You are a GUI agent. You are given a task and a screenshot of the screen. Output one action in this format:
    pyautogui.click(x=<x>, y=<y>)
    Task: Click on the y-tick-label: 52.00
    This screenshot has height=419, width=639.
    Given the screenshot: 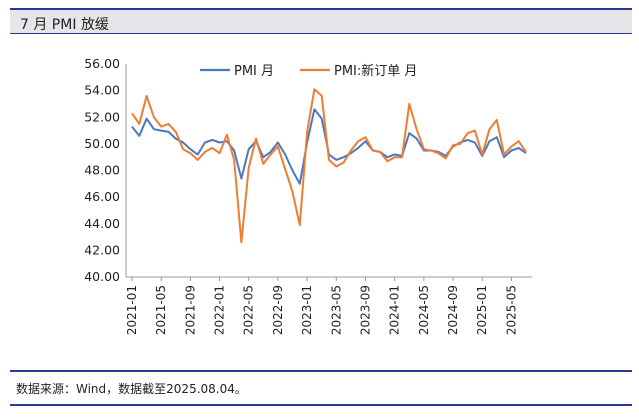 What is the action you would take?
    pyautogui.click(x=102, y=116)
    